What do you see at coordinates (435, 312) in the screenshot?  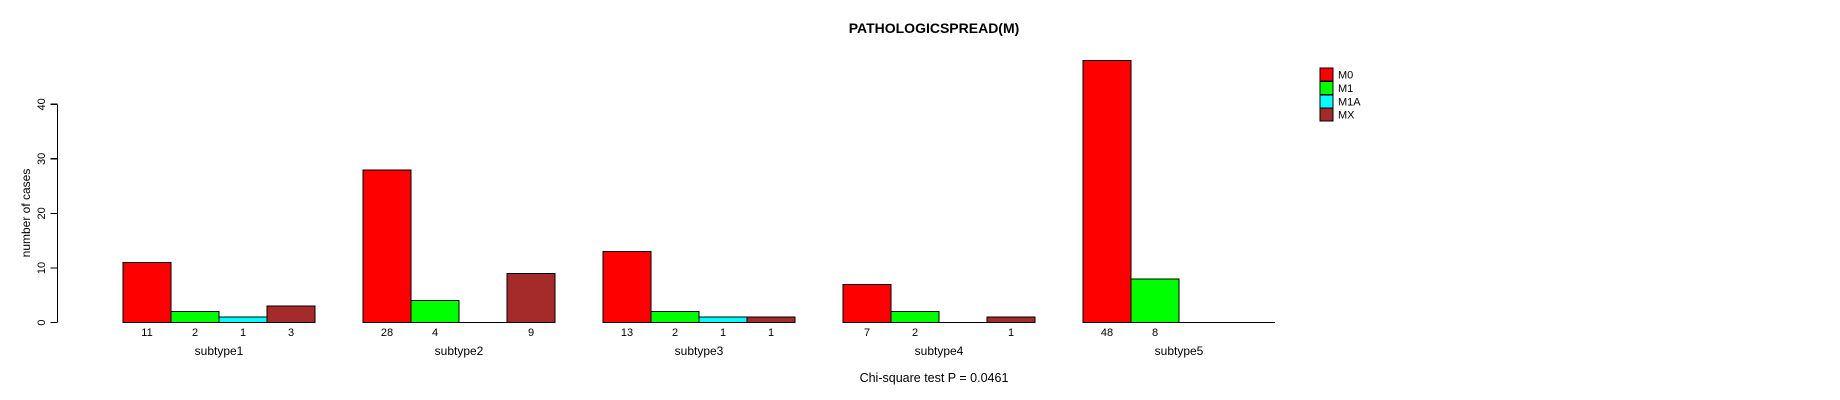 I see `bar-subtype2-M1` at bounding box center [435, 312].